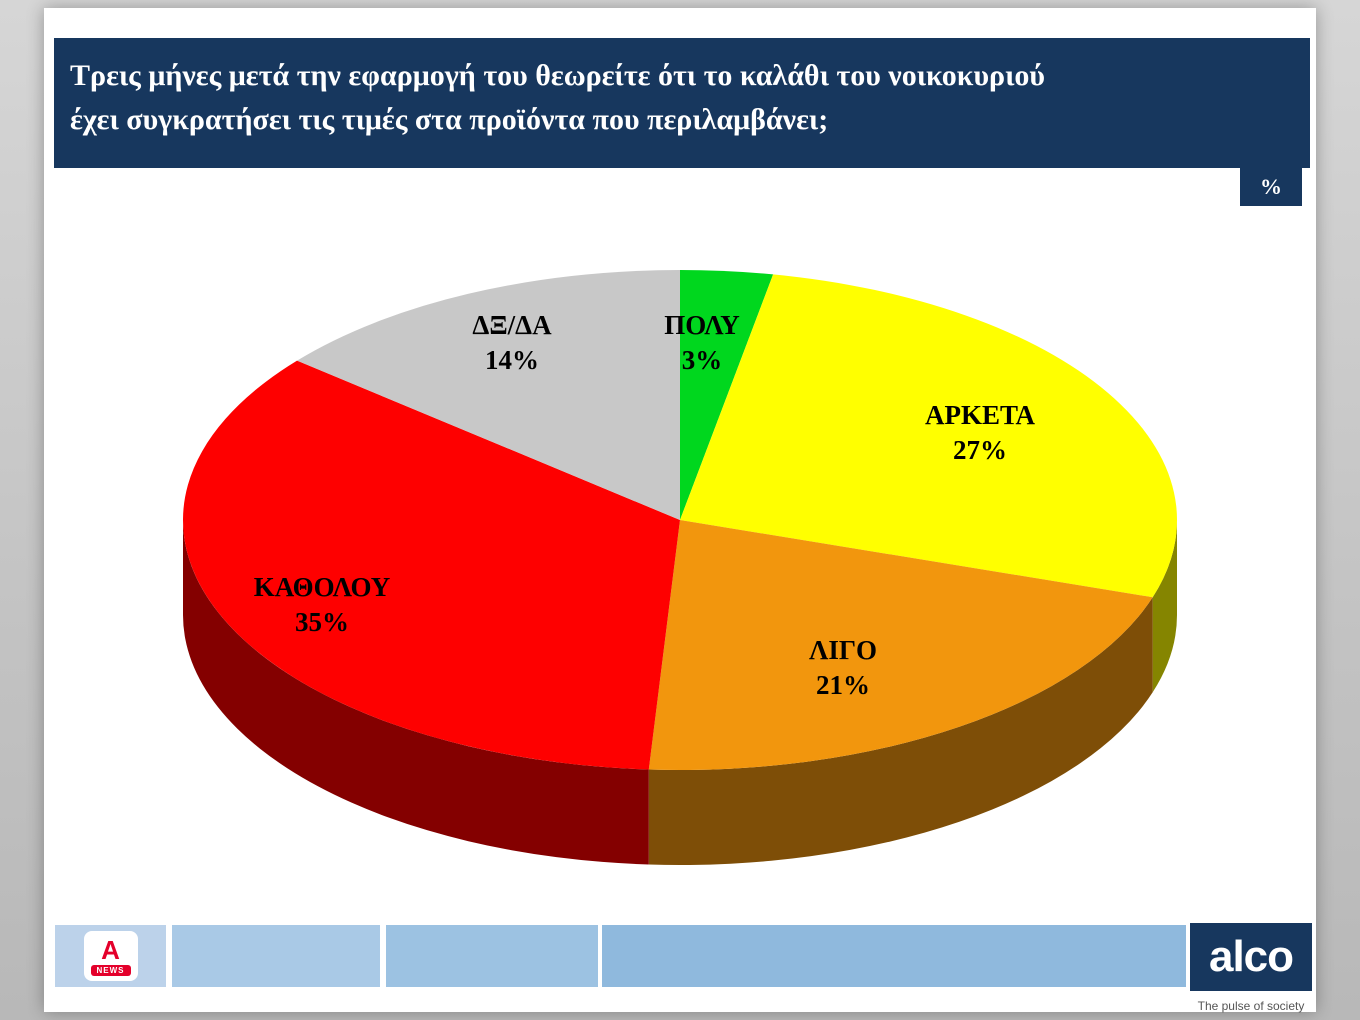  I want to click on alpha-logo-news-label: NEWS, so click(110, 970).